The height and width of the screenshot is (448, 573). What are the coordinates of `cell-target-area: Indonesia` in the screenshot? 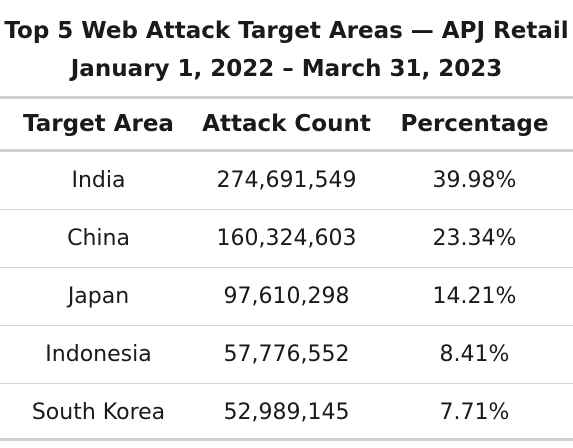 It's located at (98, 354).